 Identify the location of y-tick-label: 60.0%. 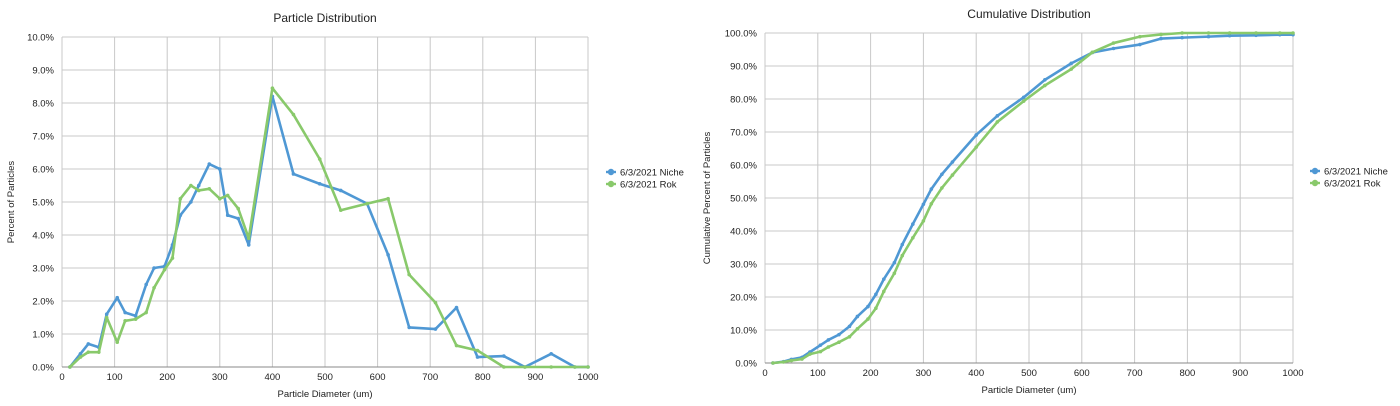
(743, 166).